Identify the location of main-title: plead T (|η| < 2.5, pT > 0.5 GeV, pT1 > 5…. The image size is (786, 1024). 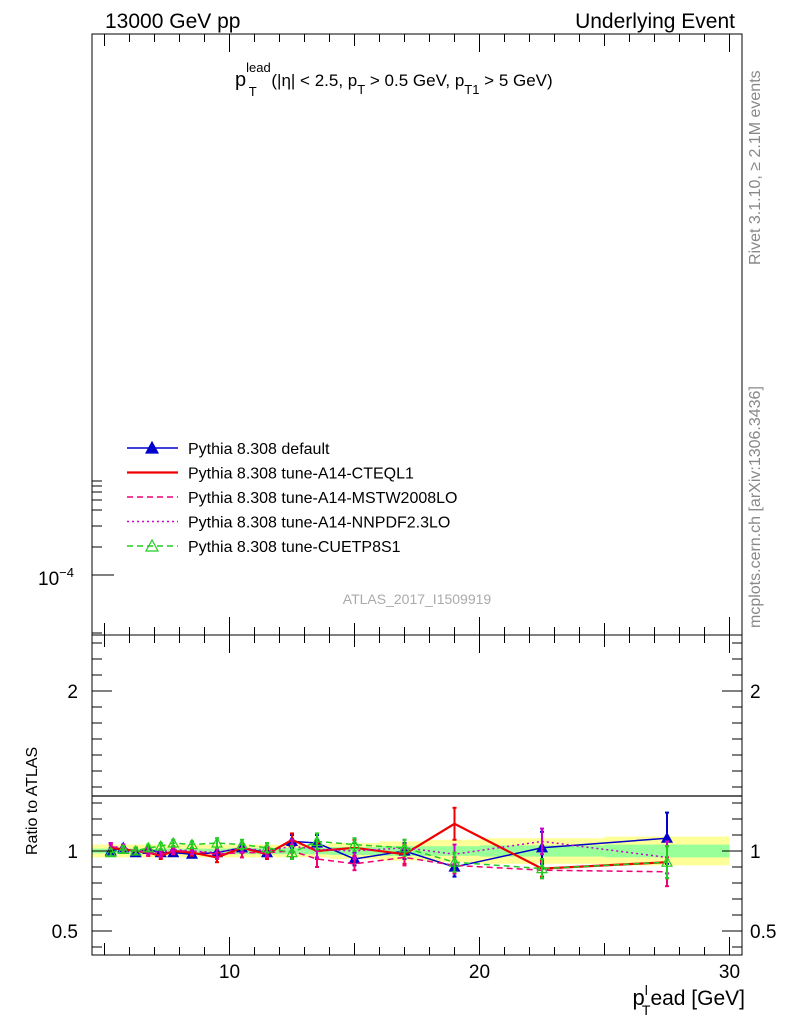
(394, 79).